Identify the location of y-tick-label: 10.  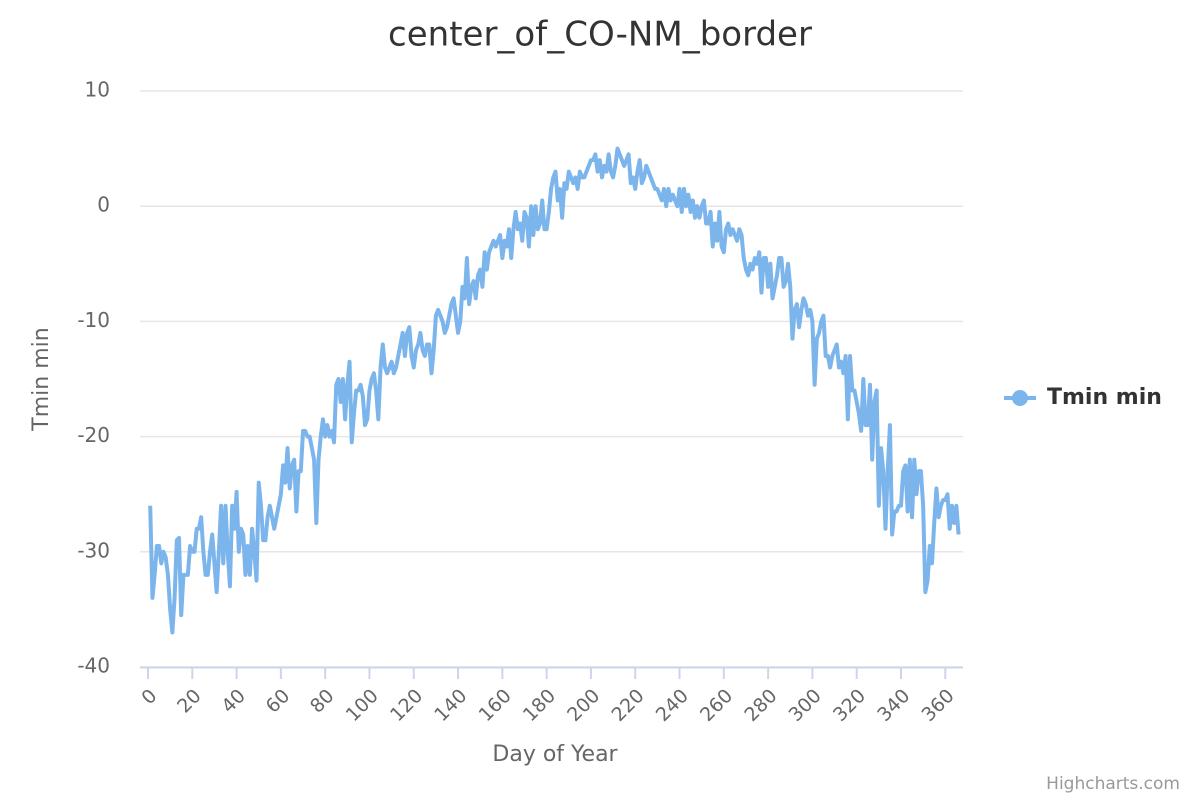
(97, 90).